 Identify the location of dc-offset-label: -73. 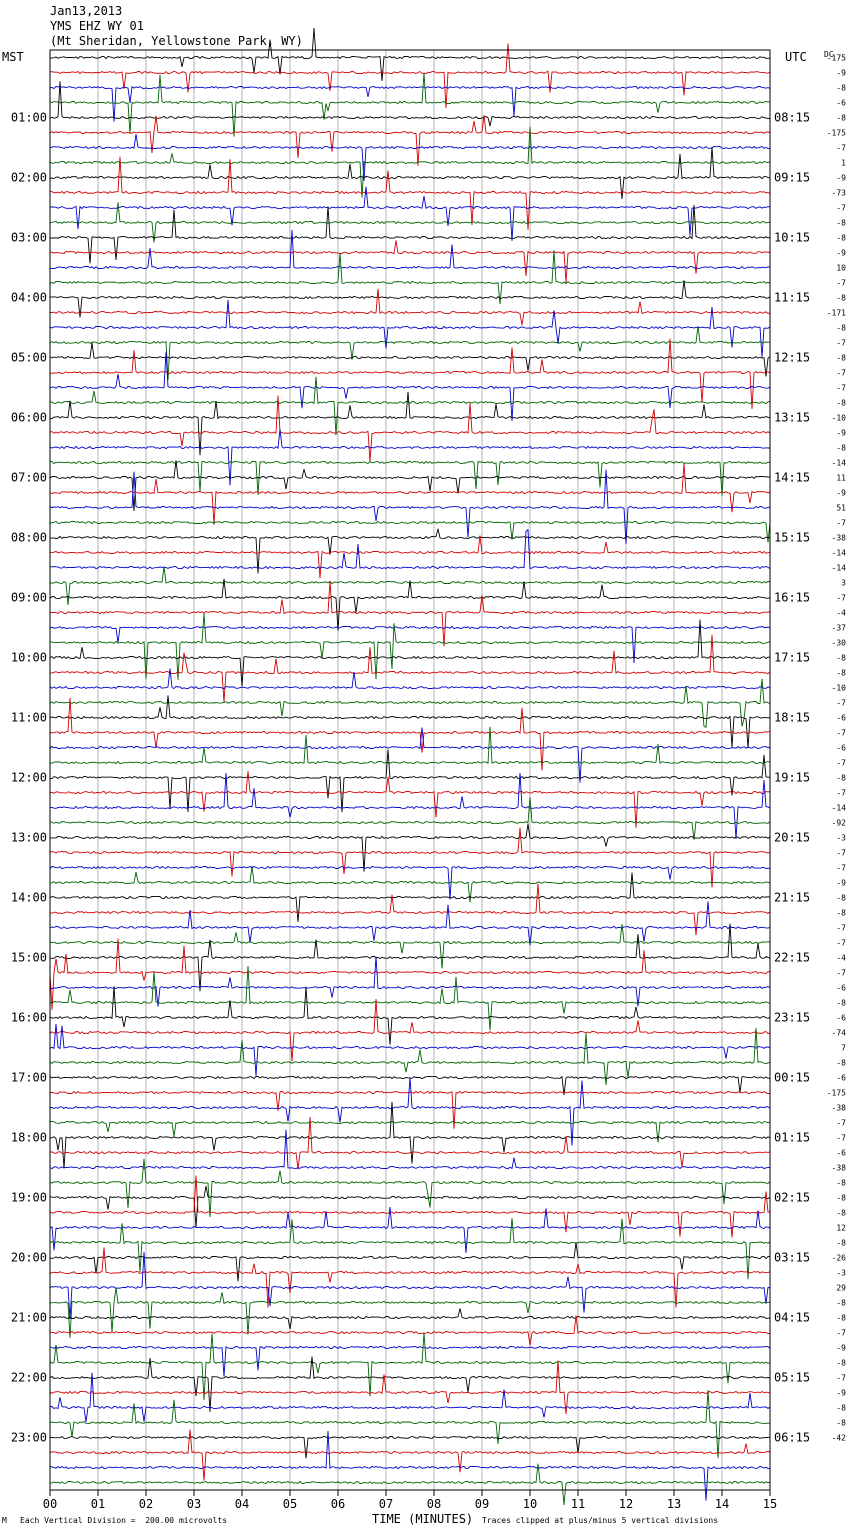
(839, 193).